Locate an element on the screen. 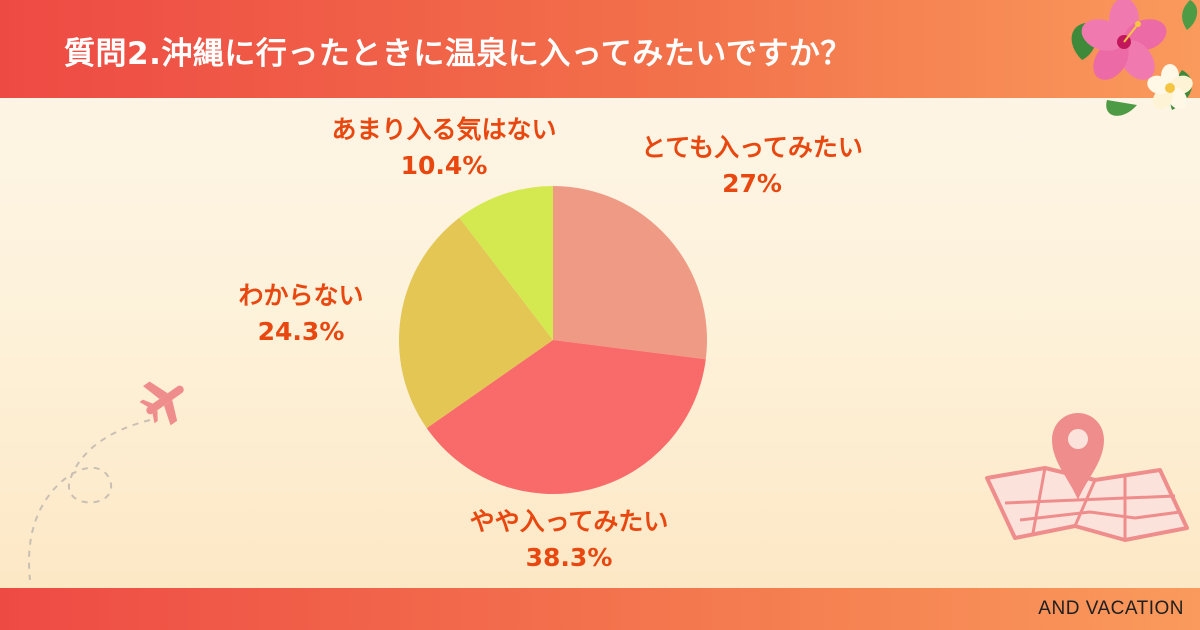  slice-label-1: とても入ってみたい 27% is located at coordinates (752, 166).